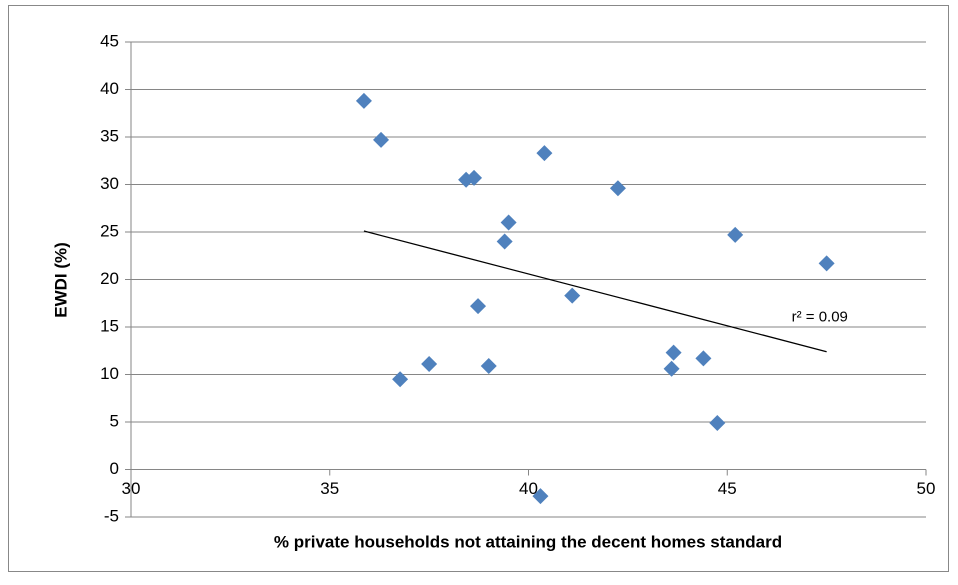 The image size is (958, 585). Describe the element at coordinates (109, 230) in the screenshot. I see `y-tick-label: 25` at that location.